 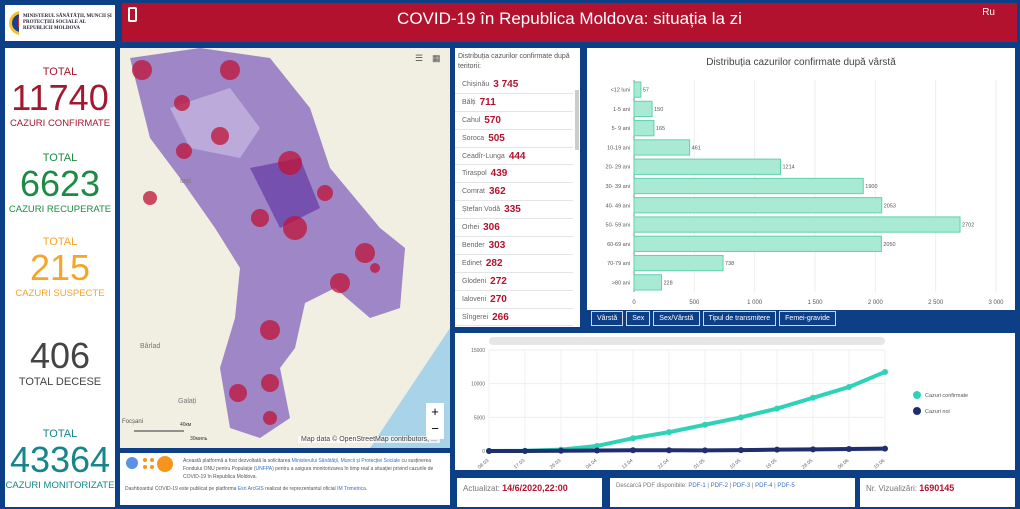 I want to click on data-label: 2702, so click(x=968, y=226).